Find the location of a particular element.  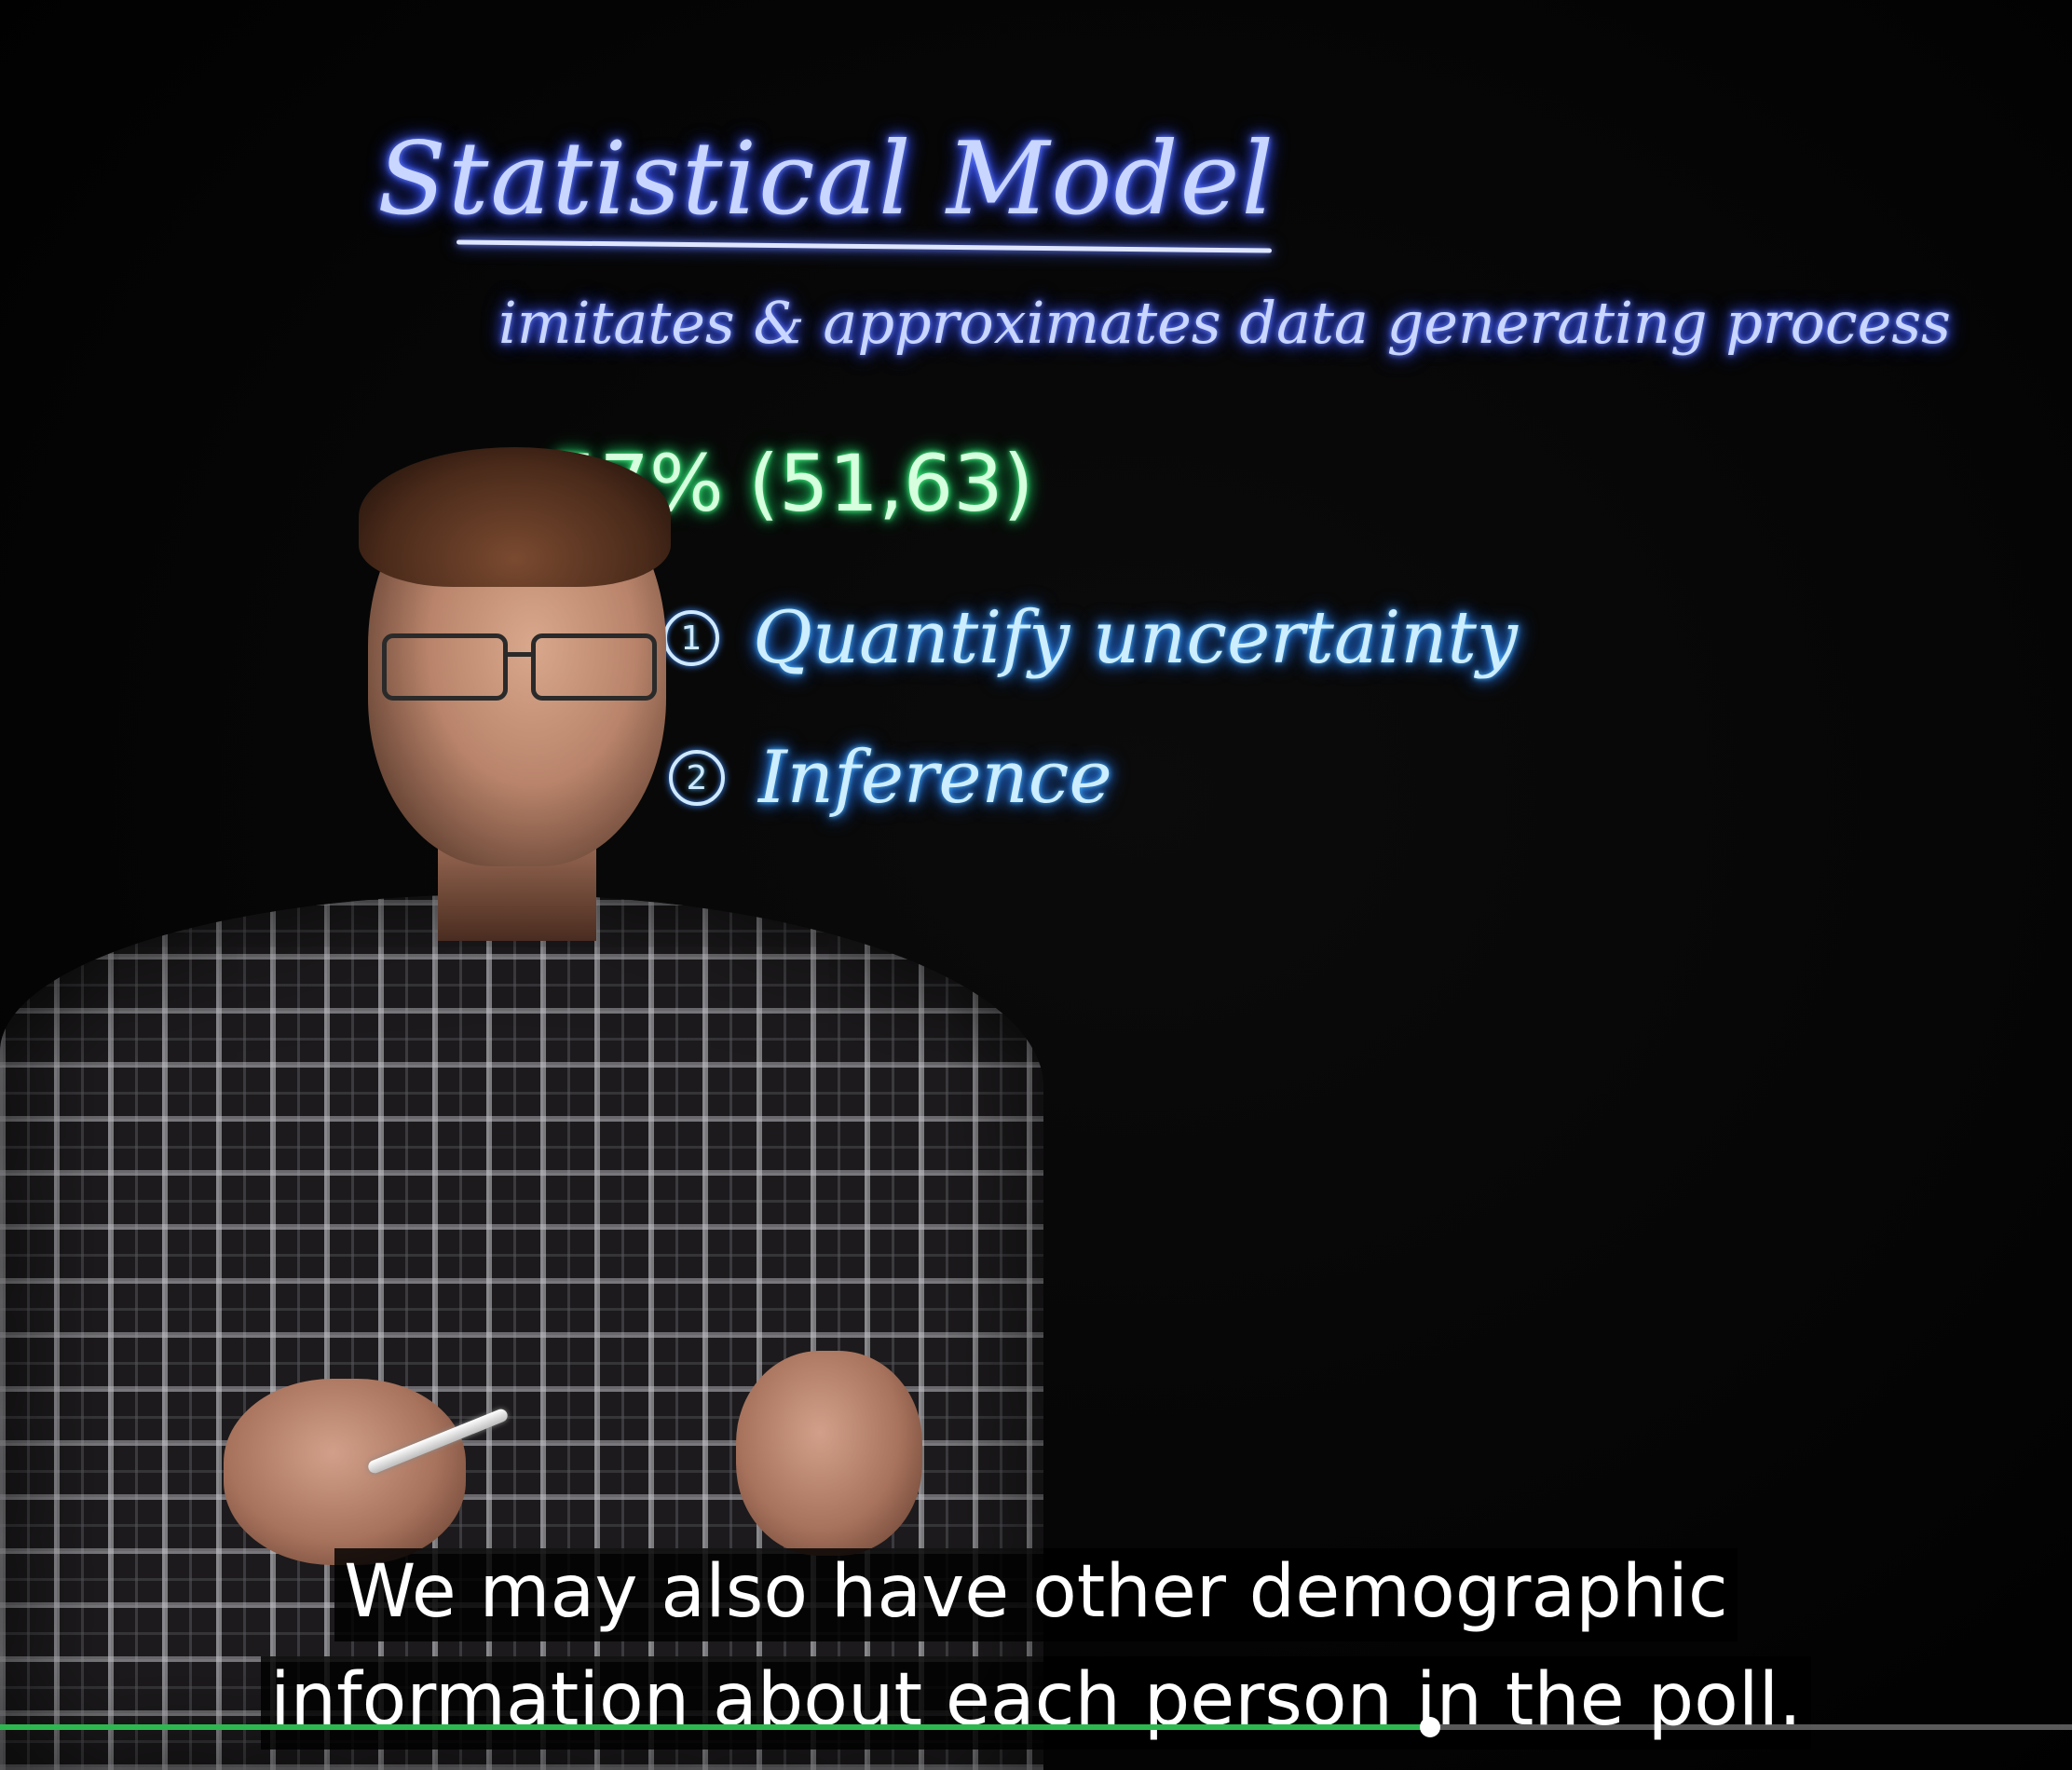

caption-line-1: We may also have other demographic is located at coordinates (1036, 1595).